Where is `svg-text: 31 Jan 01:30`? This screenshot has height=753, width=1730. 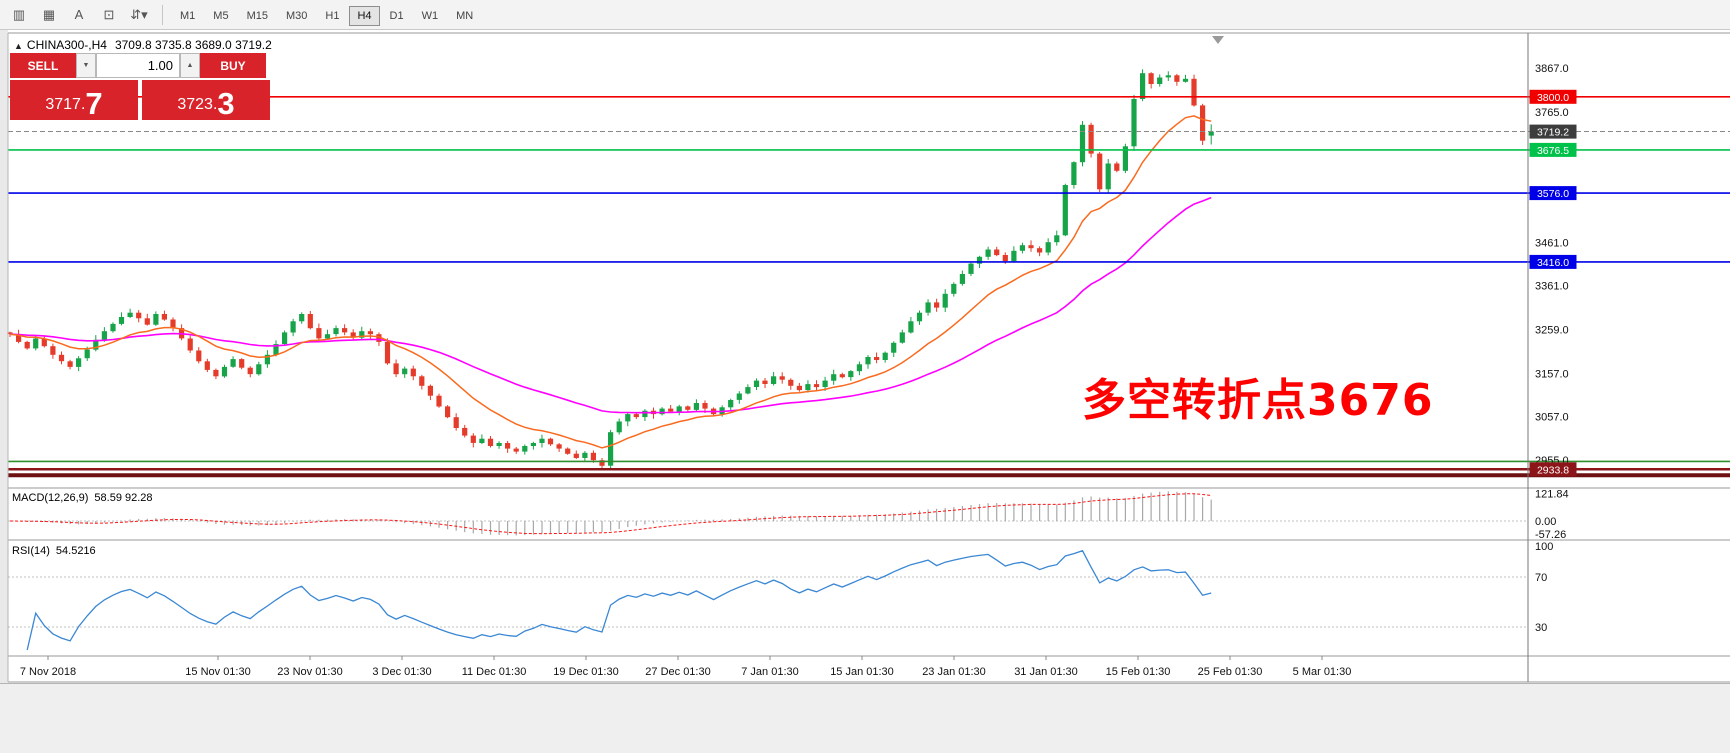 svg-text: 31 Jan 01:30 is located at coordinates (1046, 672).